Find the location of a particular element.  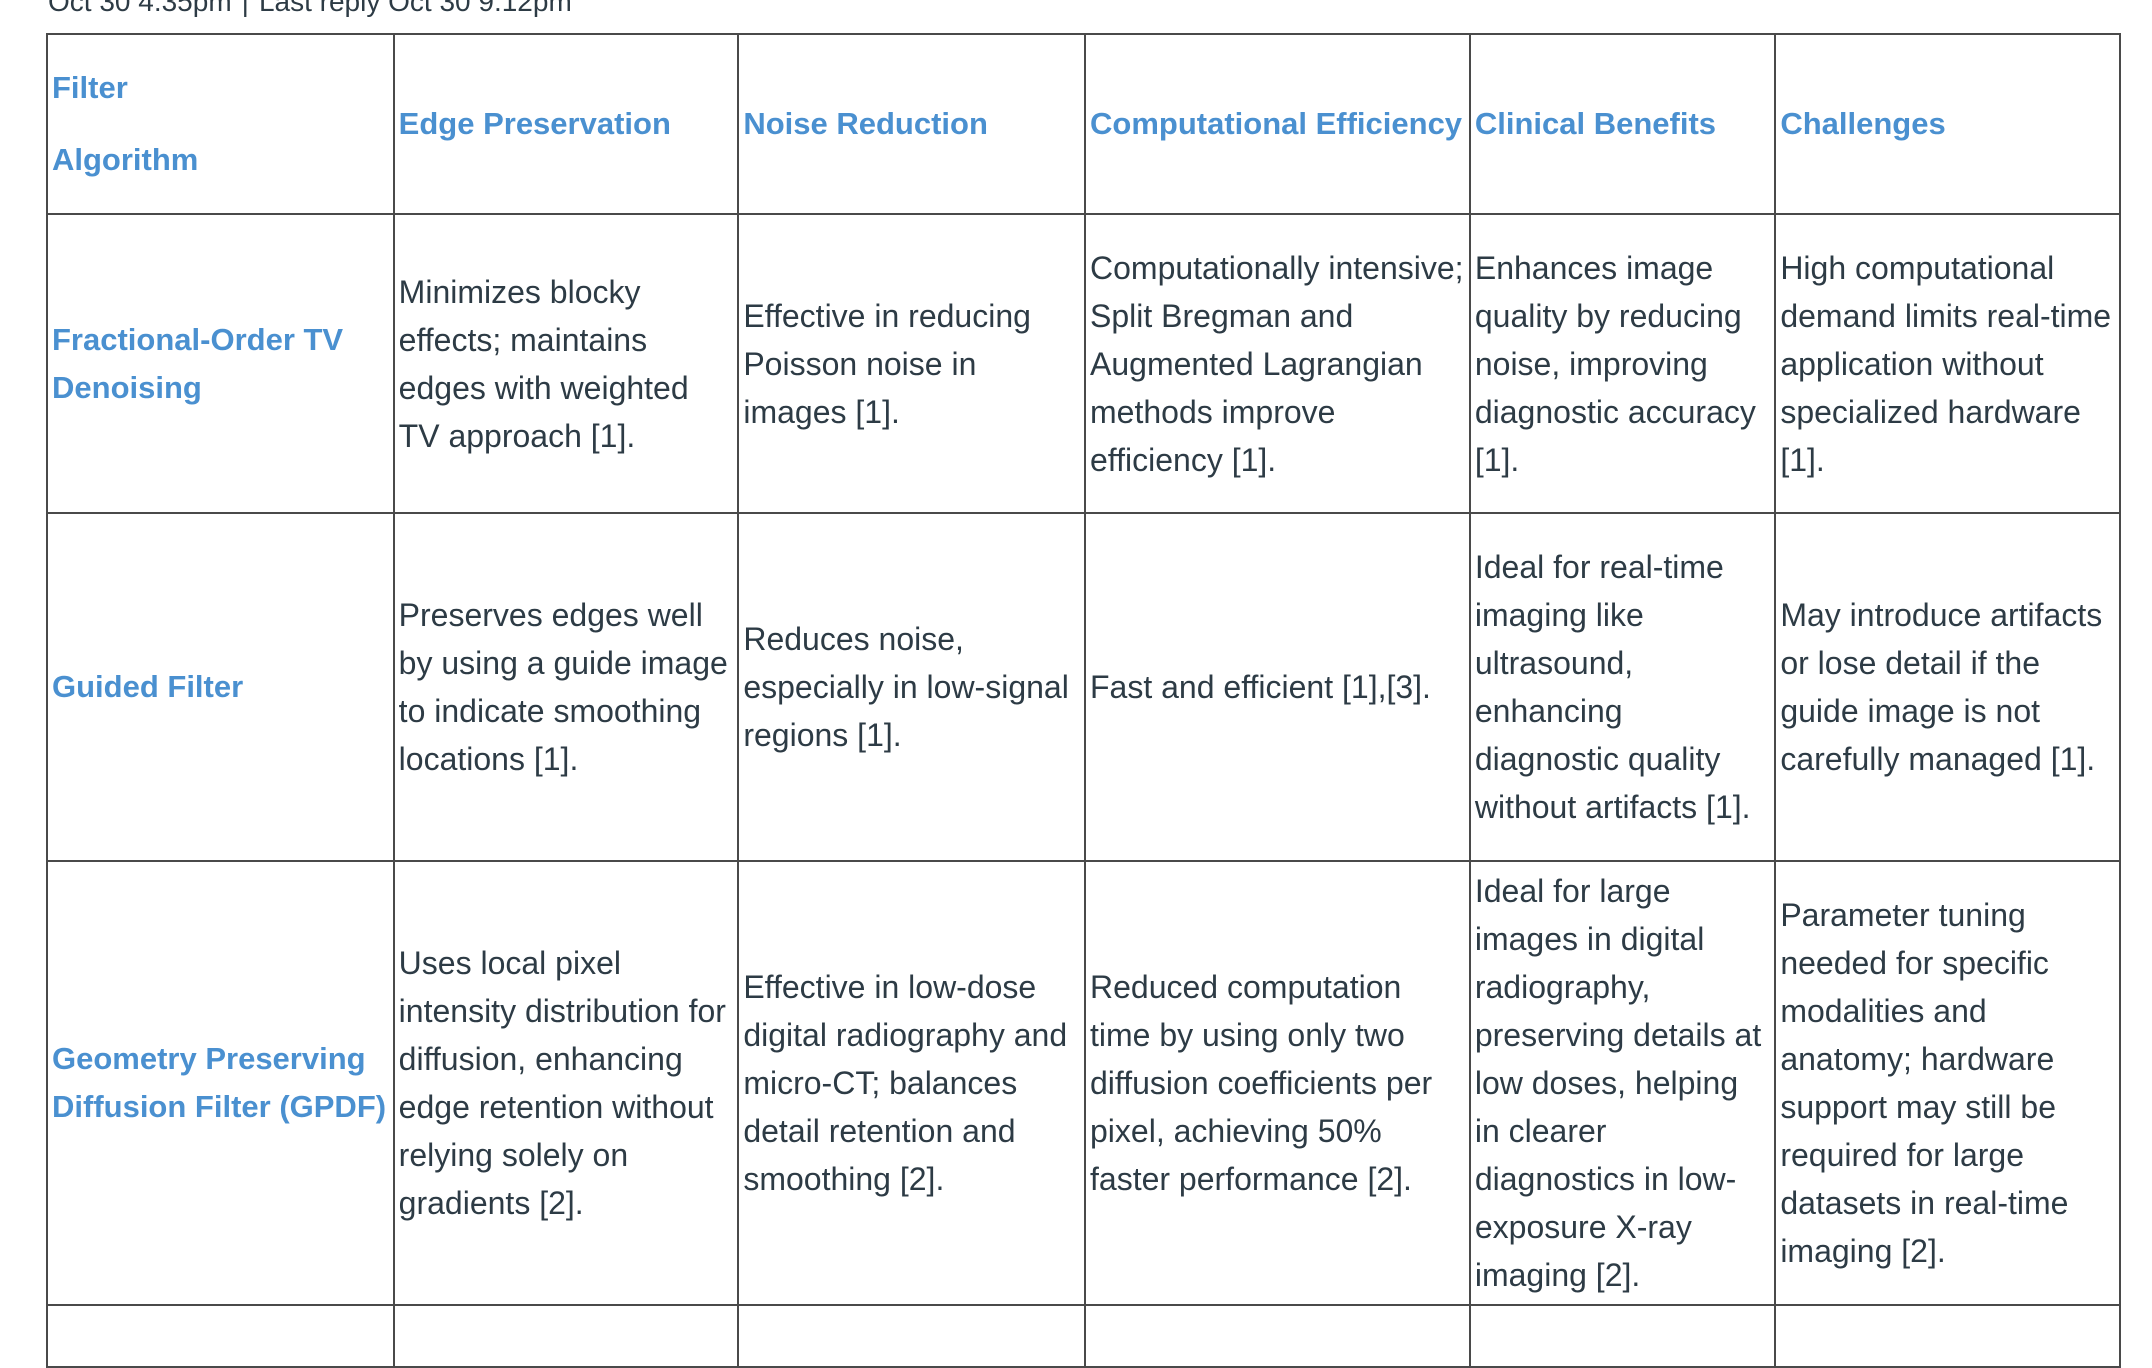

last-reply-time: Last reply Oct 30 9:12pm is located at coordinates (415, 8).